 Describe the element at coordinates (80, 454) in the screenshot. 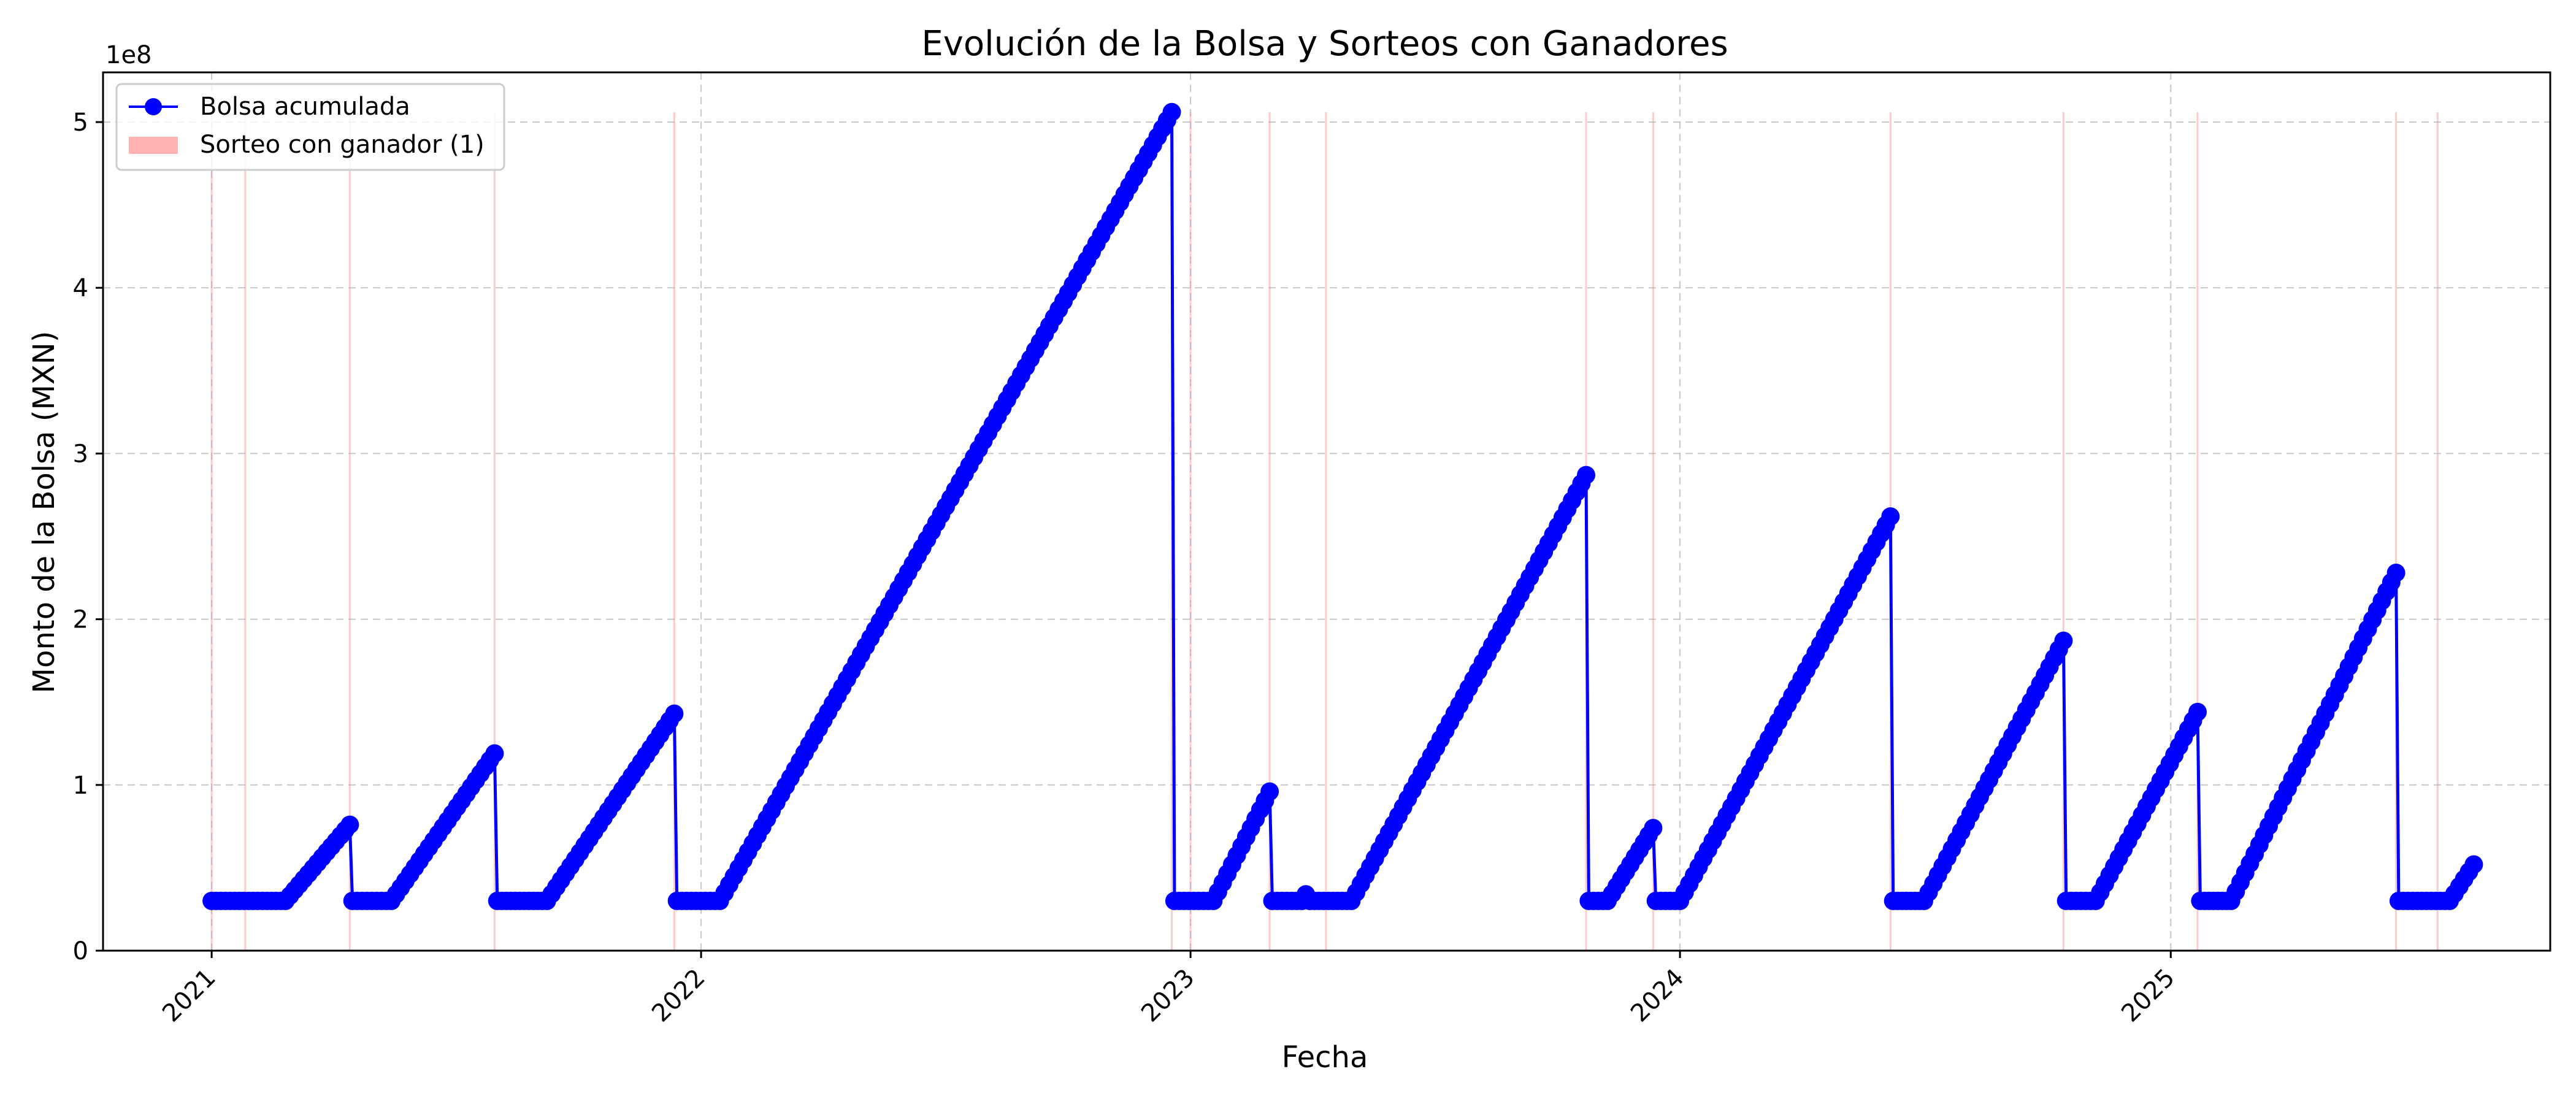

I see `y-tick-label: 3` at that location.